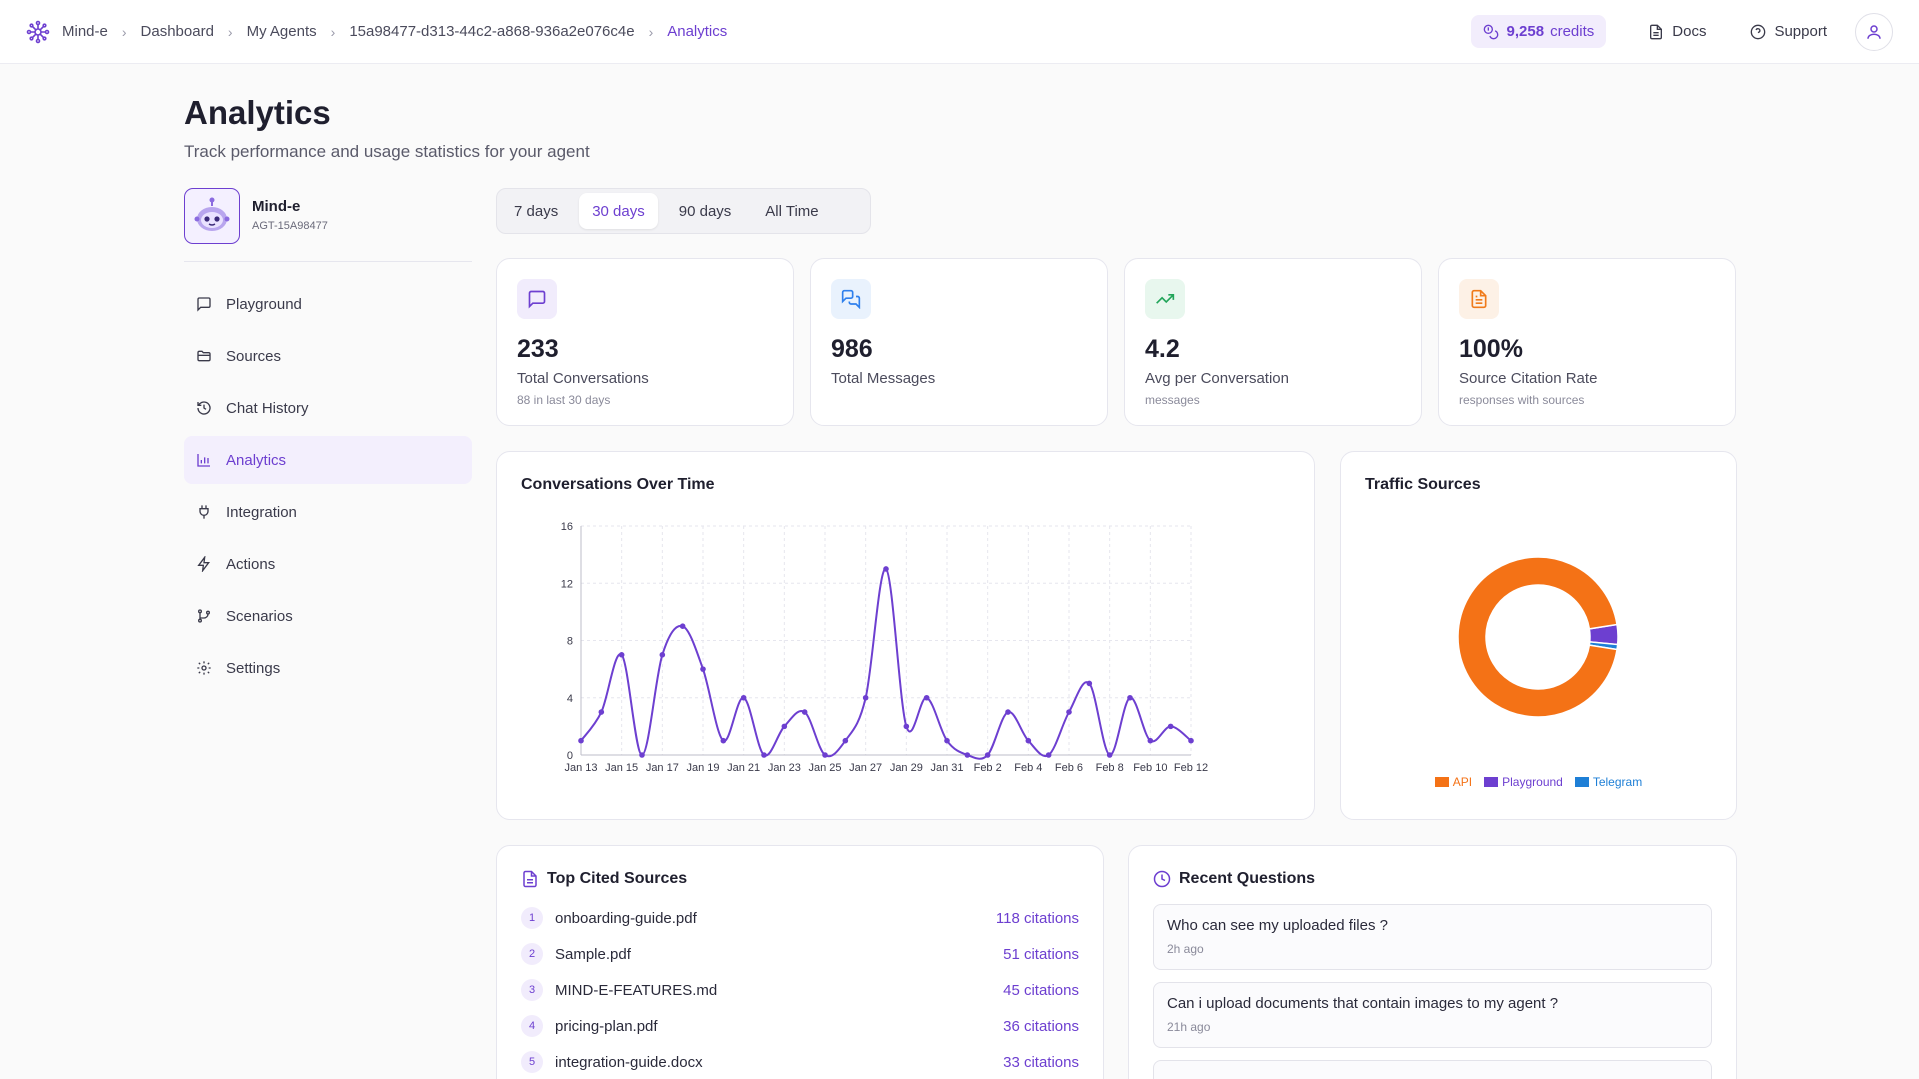 The width and height of the screenshot is (1919, 1079). Describe the element at coordinates (532, 918) in the screenshot. I see `rank-badge: 1` at that location.